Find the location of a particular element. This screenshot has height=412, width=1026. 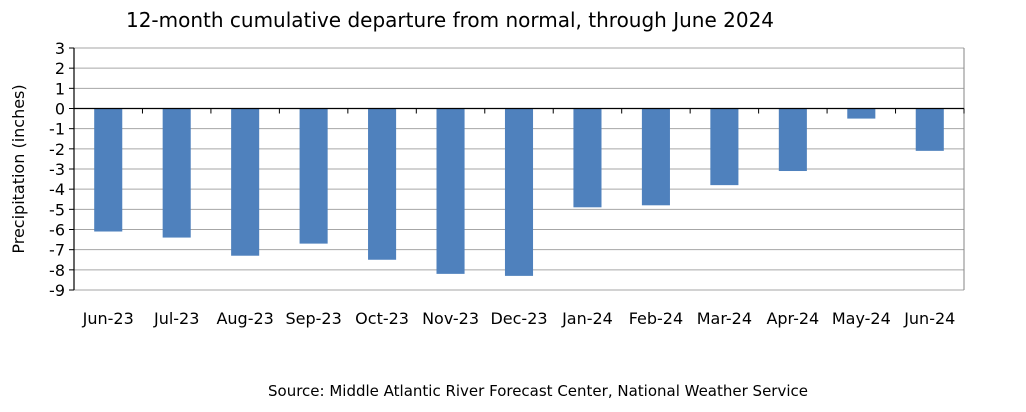

x-tick-label: Jan-24 is located at coordinates (587, 318).